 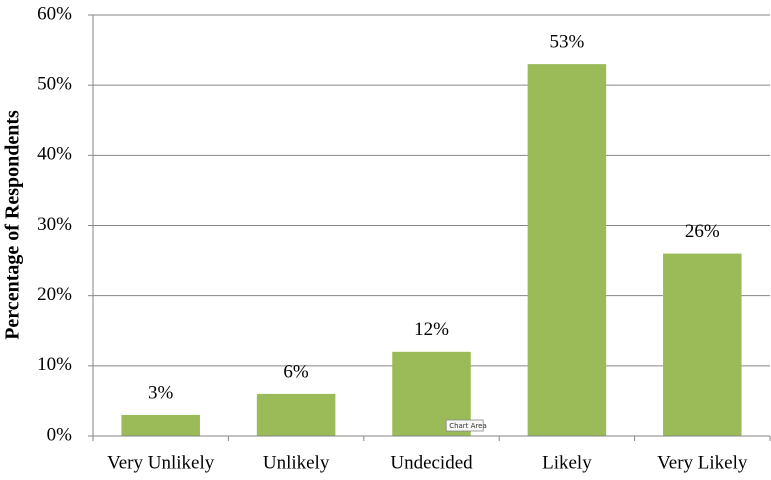 I want to click on tooltip: Chart Area, so click(x=468, y=426).